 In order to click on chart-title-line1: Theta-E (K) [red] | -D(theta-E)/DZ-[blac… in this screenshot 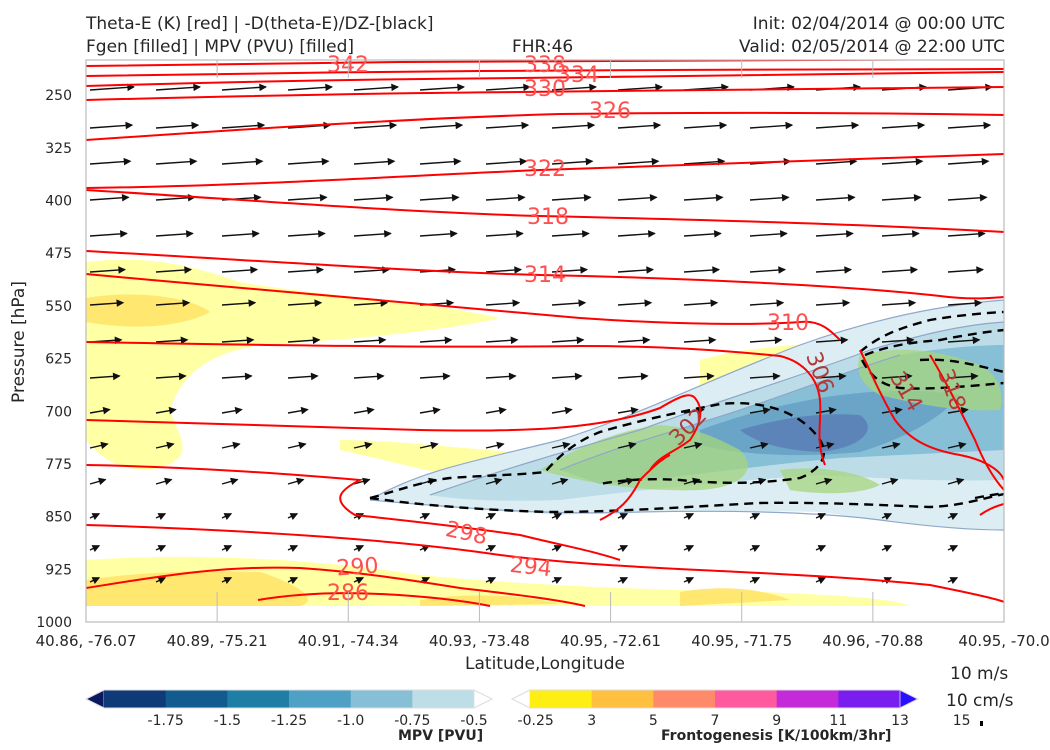, I will do `click(260, 24)`.